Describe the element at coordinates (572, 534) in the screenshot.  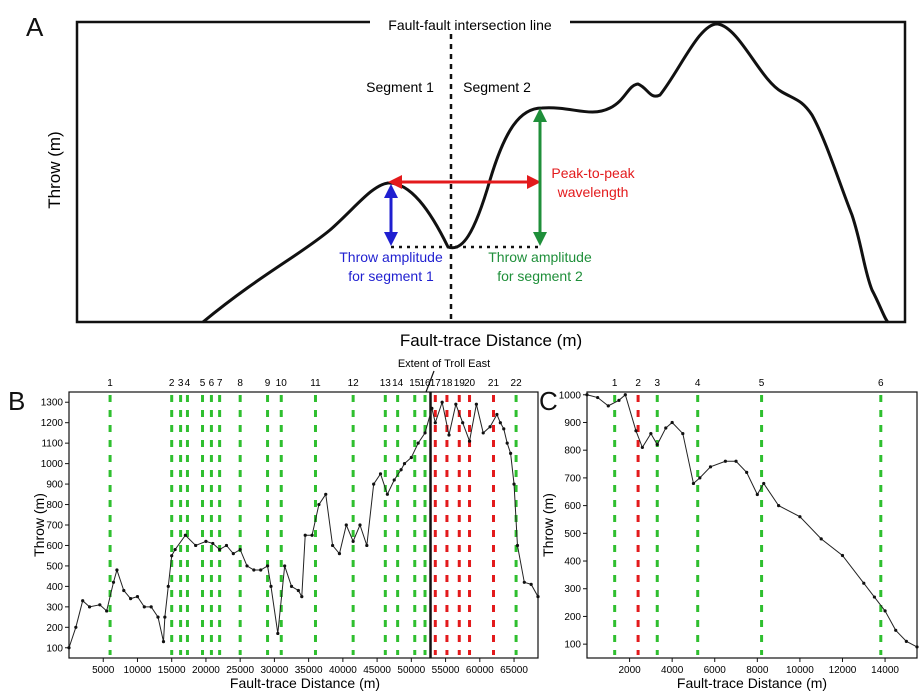
I see `chart-c-ytick-label: 500` at that location.